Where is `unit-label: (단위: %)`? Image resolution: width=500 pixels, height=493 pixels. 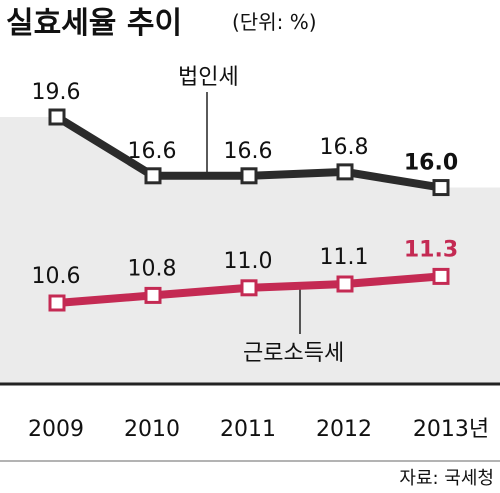
unit-label: (단위: %) is located at coordinates (274, 22).